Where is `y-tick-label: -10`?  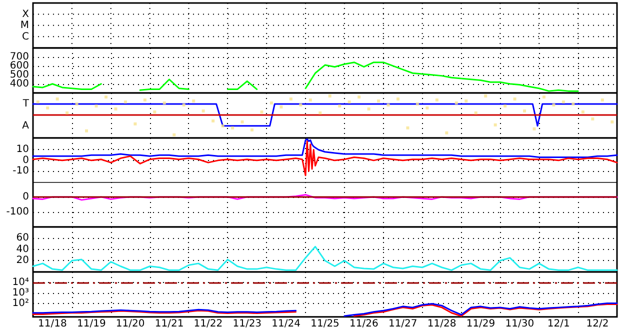 y-tick-label: -10 is located at coordinates (20, 170).